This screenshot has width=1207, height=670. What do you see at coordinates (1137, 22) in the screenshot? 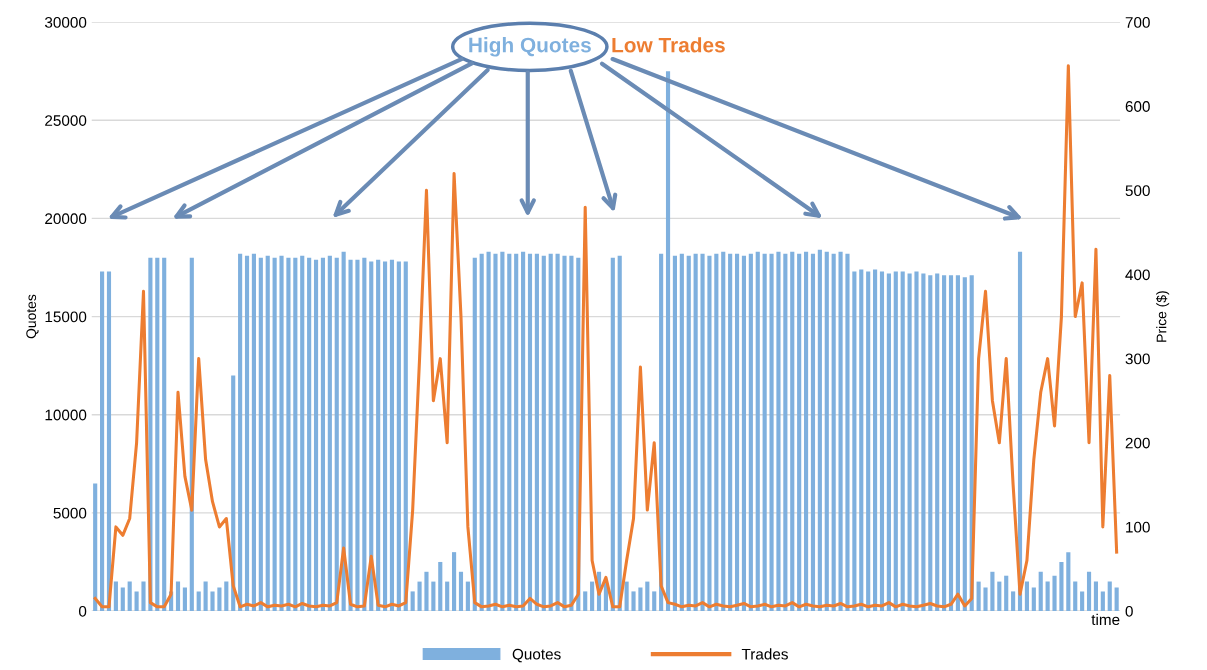
I see `y2-tick-label: 700` at bounding box center [1137, 22].